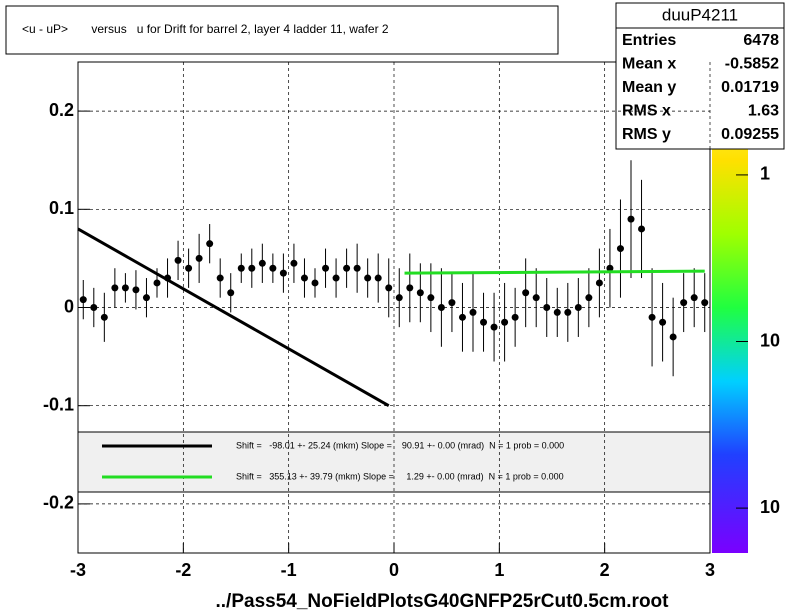 The height and width of the screenshot is (616, 789). What do you see at coordinates (750, 87) in the screenshot?
I see `stats-value: 0.01719` at bounding box center [750, 87].